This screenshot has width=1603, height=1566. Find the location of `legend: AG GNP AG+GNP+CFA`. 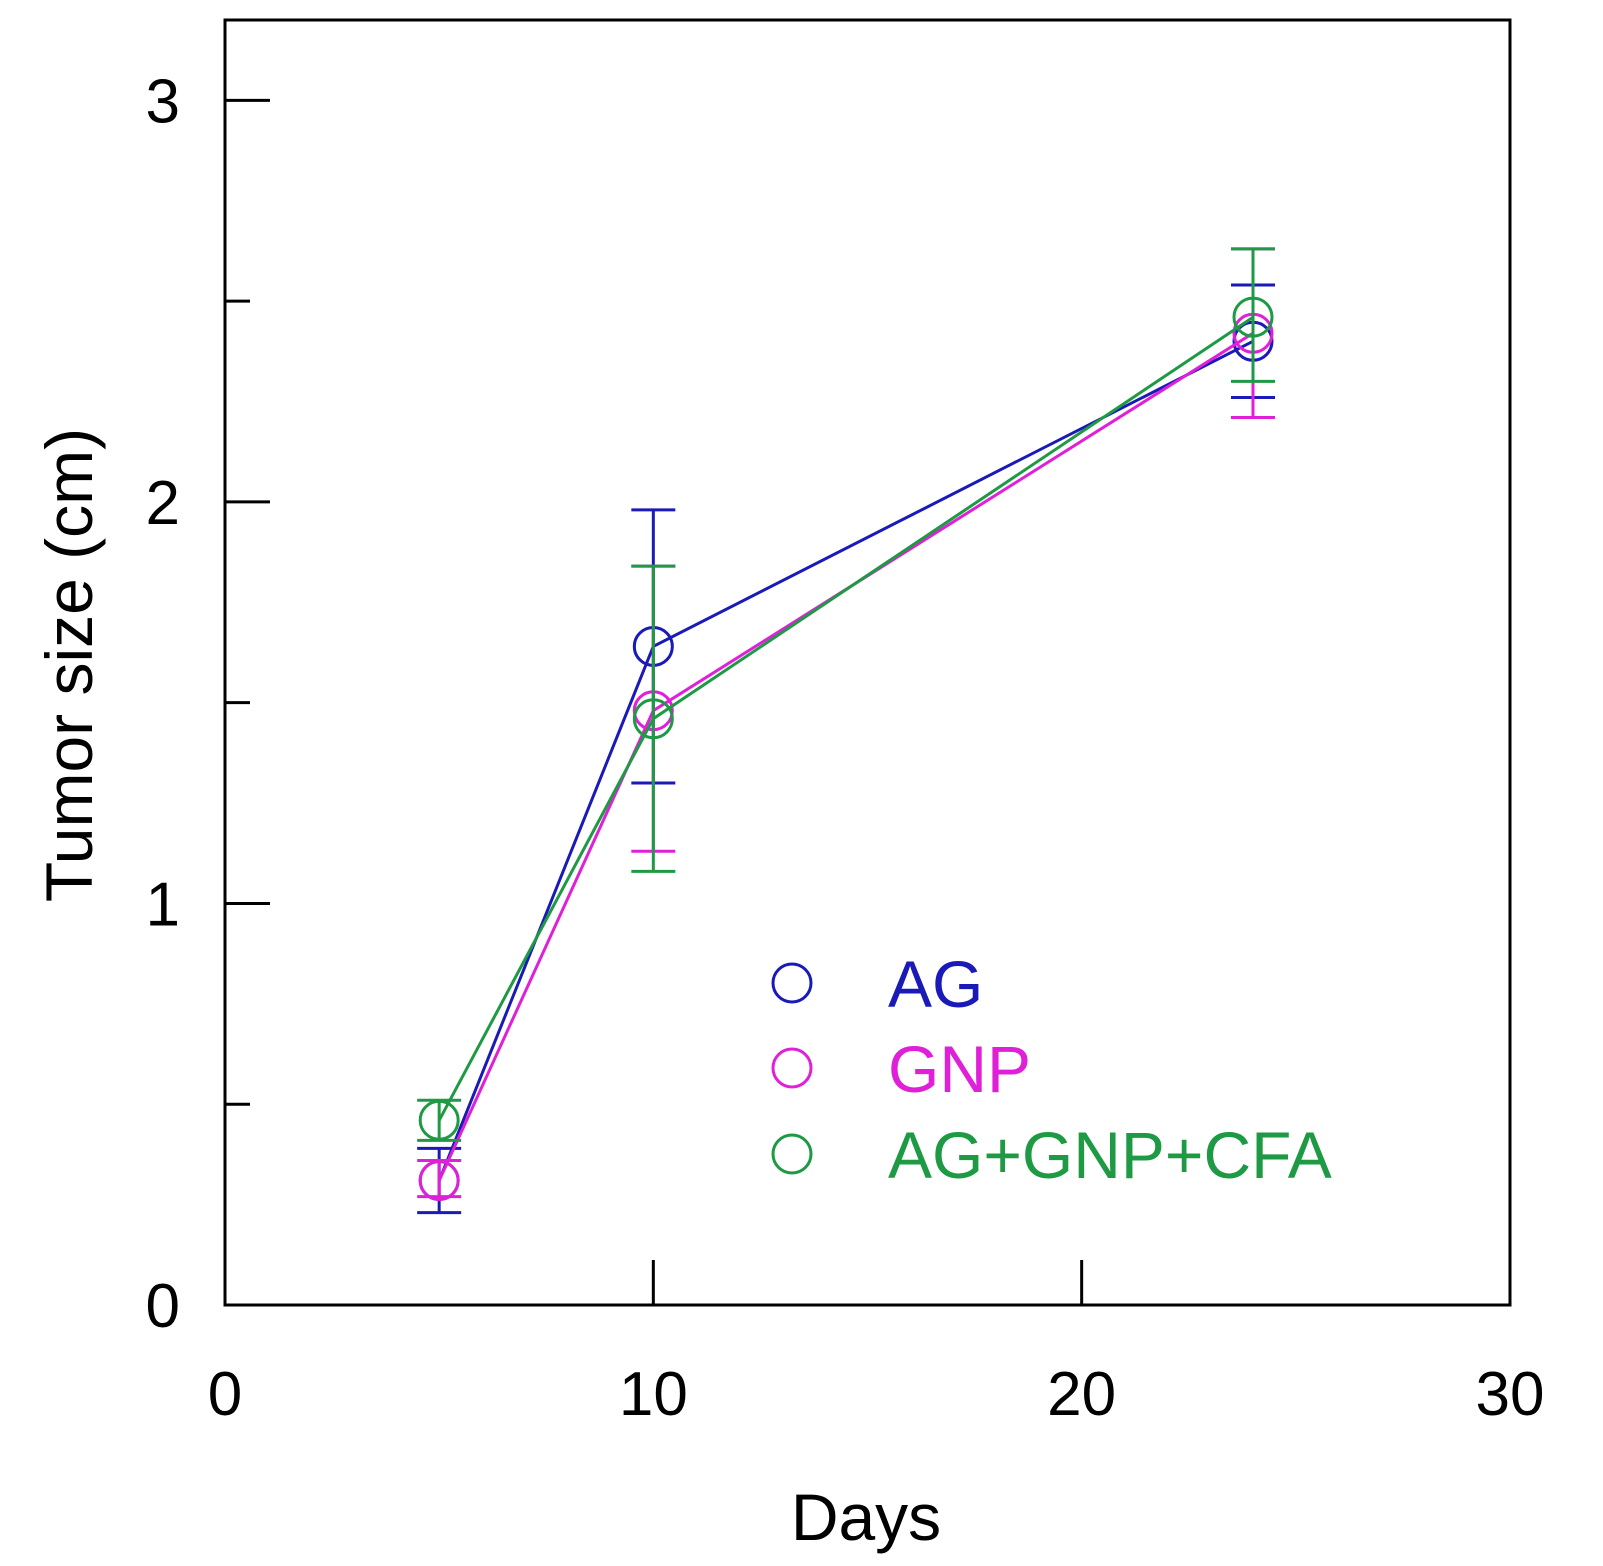

legend: AG GNP AG+GNP+CFA is located at coordinates (1051, 1069).